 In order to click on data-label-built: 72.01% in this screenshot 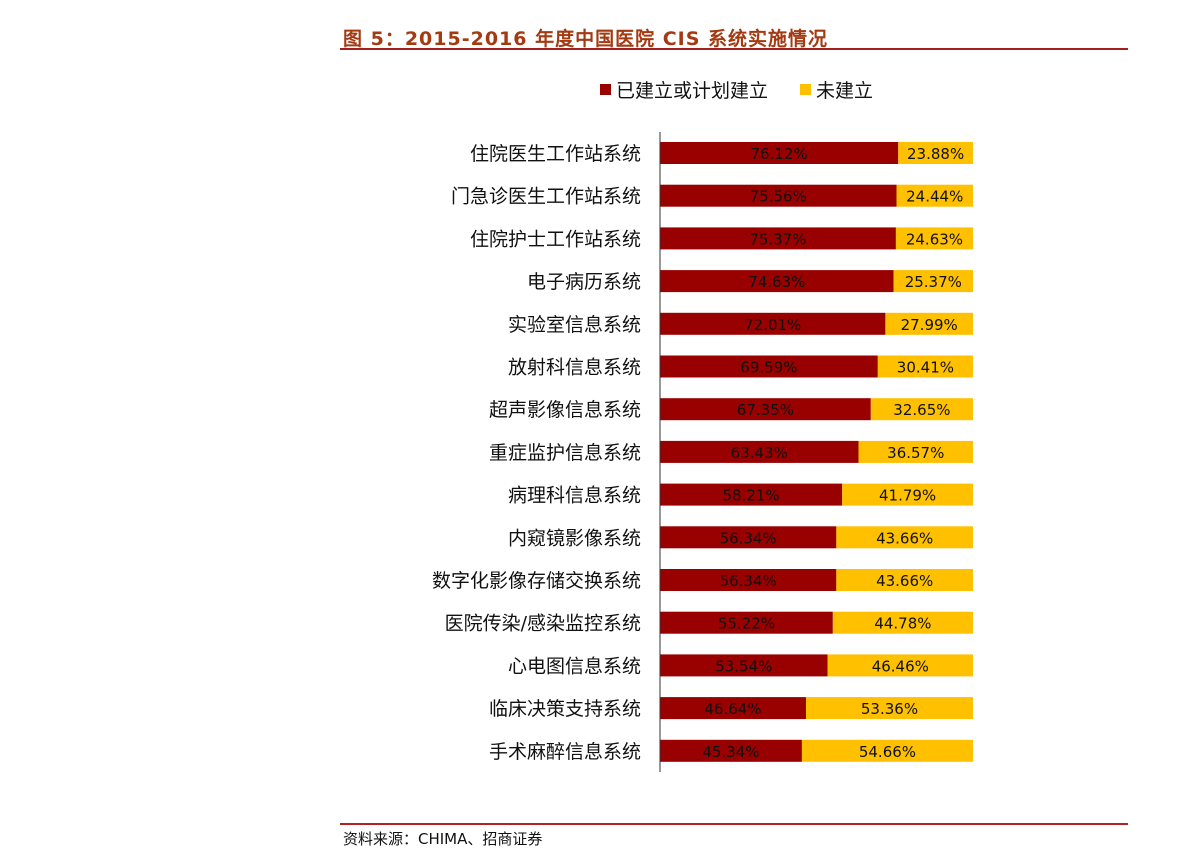, I will do `click(772, 325)`.